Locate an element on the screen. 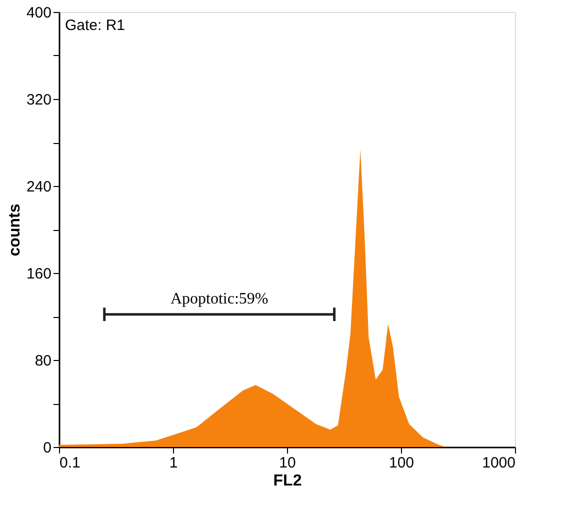  y-tick-label: 0 is located at coordinates (47, 448).